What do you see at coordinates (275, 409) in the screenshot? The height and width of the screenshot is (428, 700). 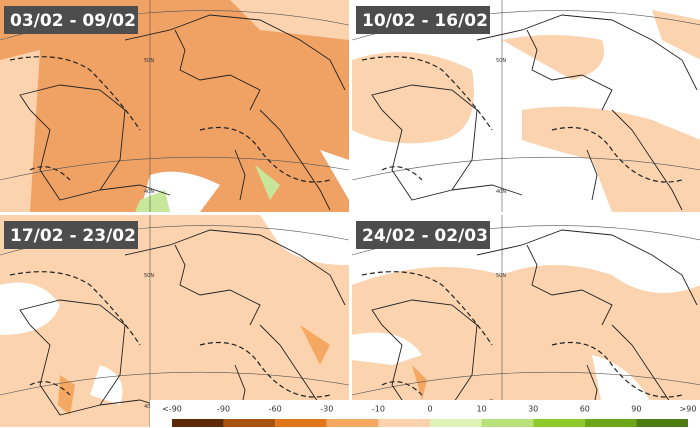 I see `legend-label: -60` at bounding box center [275, 409].